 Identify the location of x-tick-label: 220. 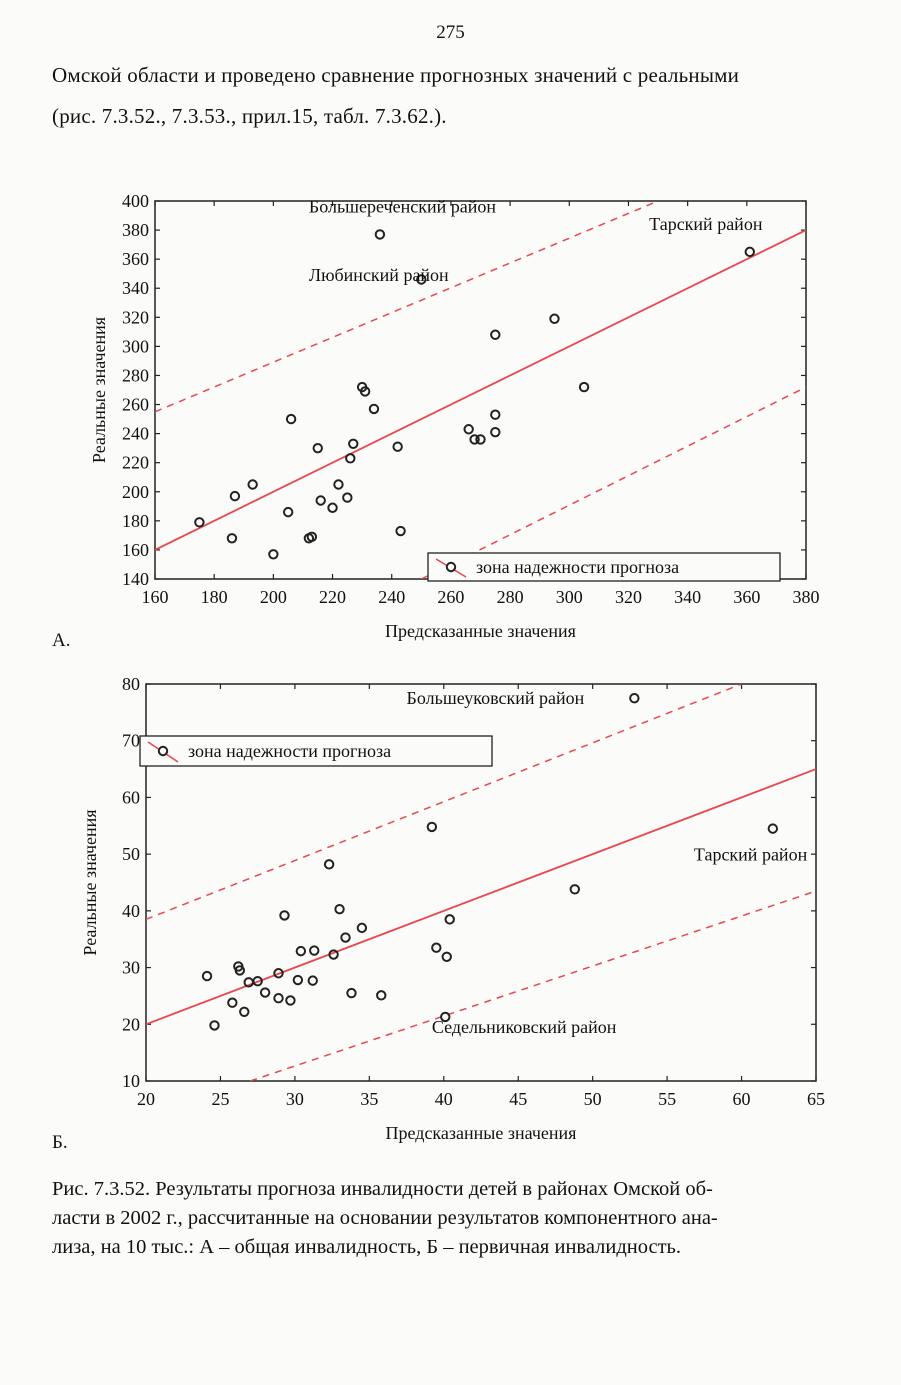
(332, 597).